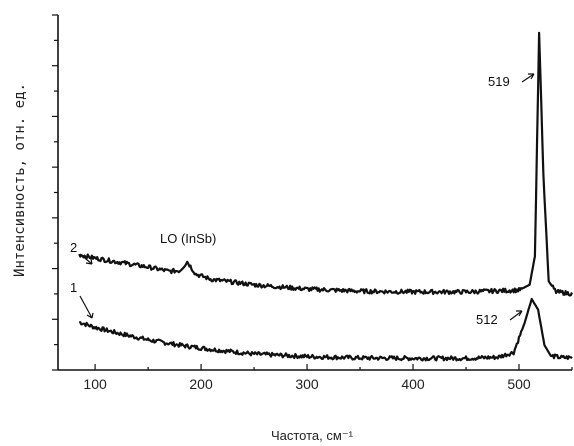  What do you see at coordinates (20, 180) in the screenshot?
I see `y-axis-title: Интенсивность, отн. ед.` at bounding box center [20, 180].